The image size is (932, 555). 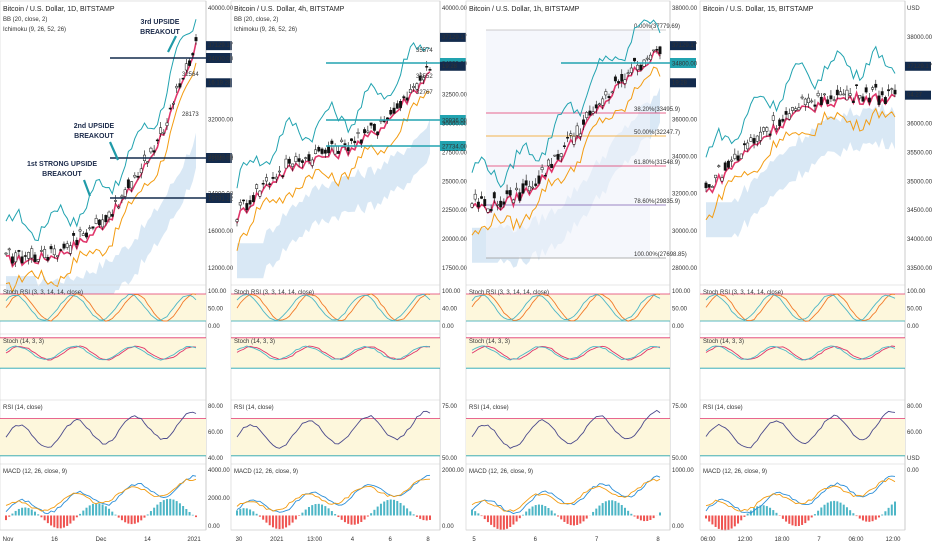 I want to click on stoch-rsi-tick: 100.00, so click(x=451, y=292).